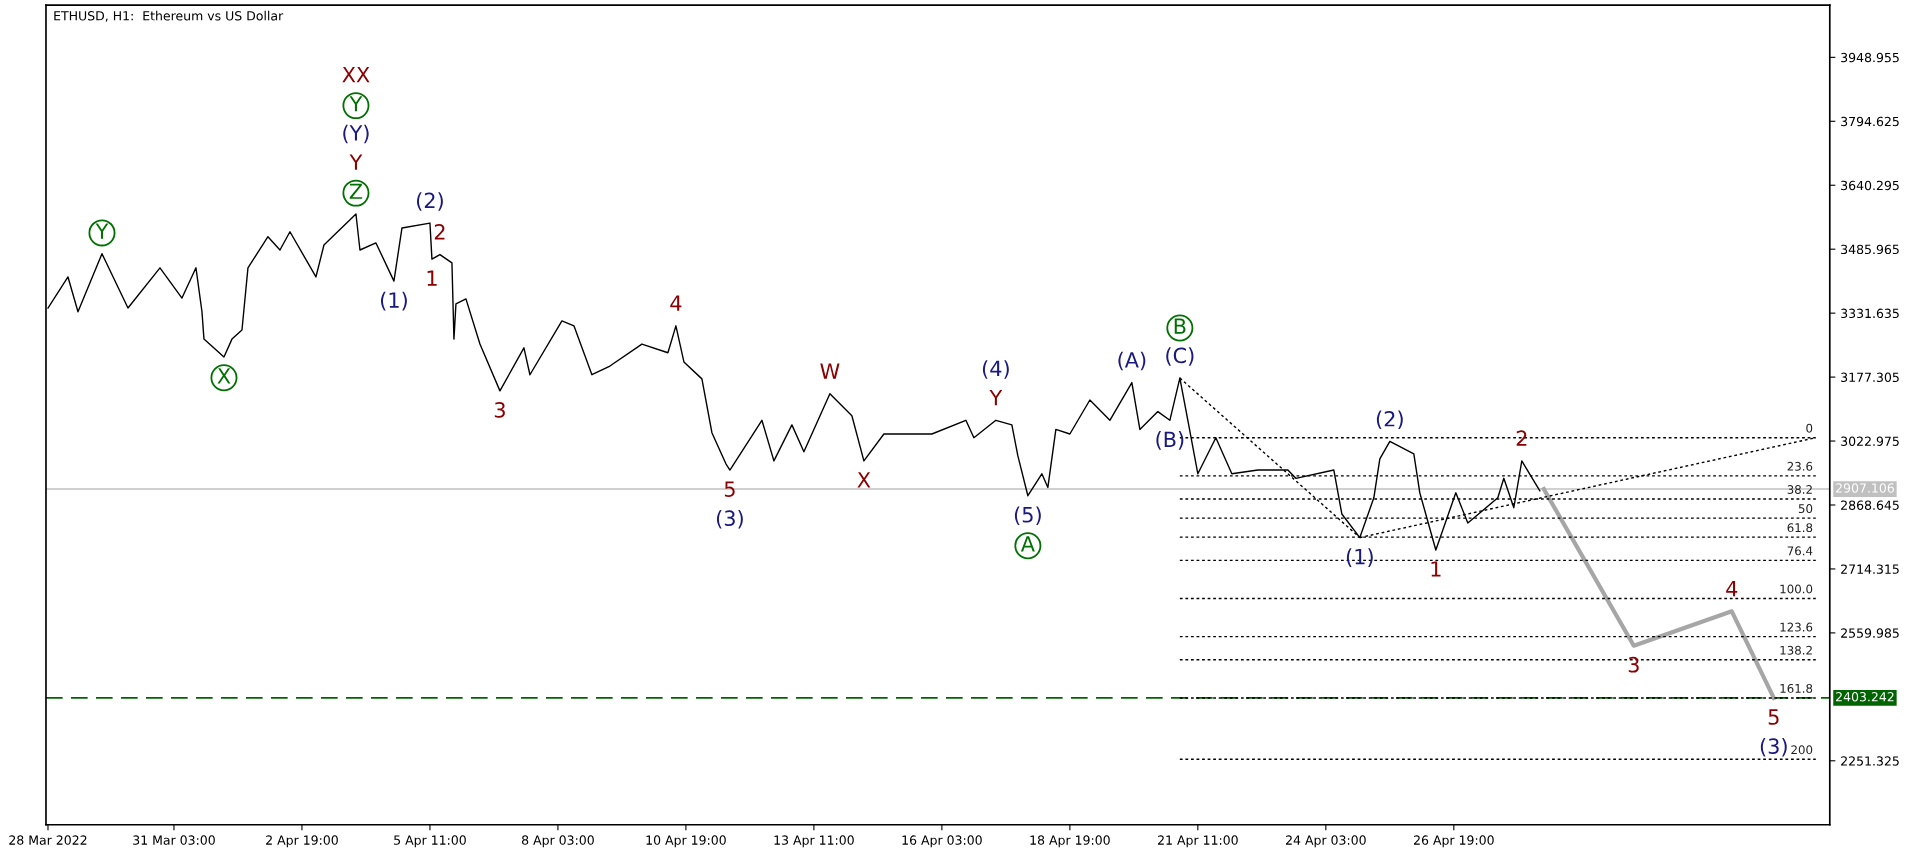 The image size is (1916, 852). What do you see at coordinates (430, 841) in the screenshot?
I see `x-tick-label: 5 Apr 11:00` at bounding box center [430, 841].